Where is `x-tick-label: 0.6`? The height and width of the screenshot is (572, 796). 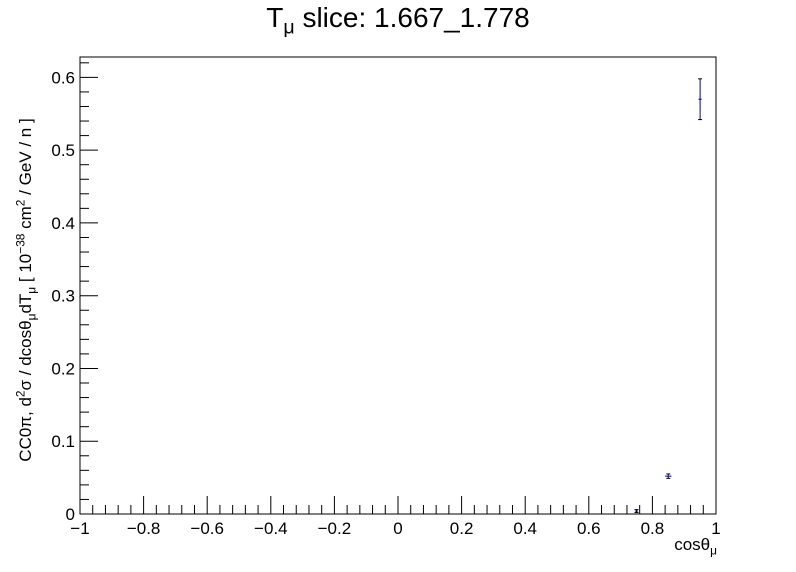 x-tick-label: 0.6 is located at coordinates (589, 528).